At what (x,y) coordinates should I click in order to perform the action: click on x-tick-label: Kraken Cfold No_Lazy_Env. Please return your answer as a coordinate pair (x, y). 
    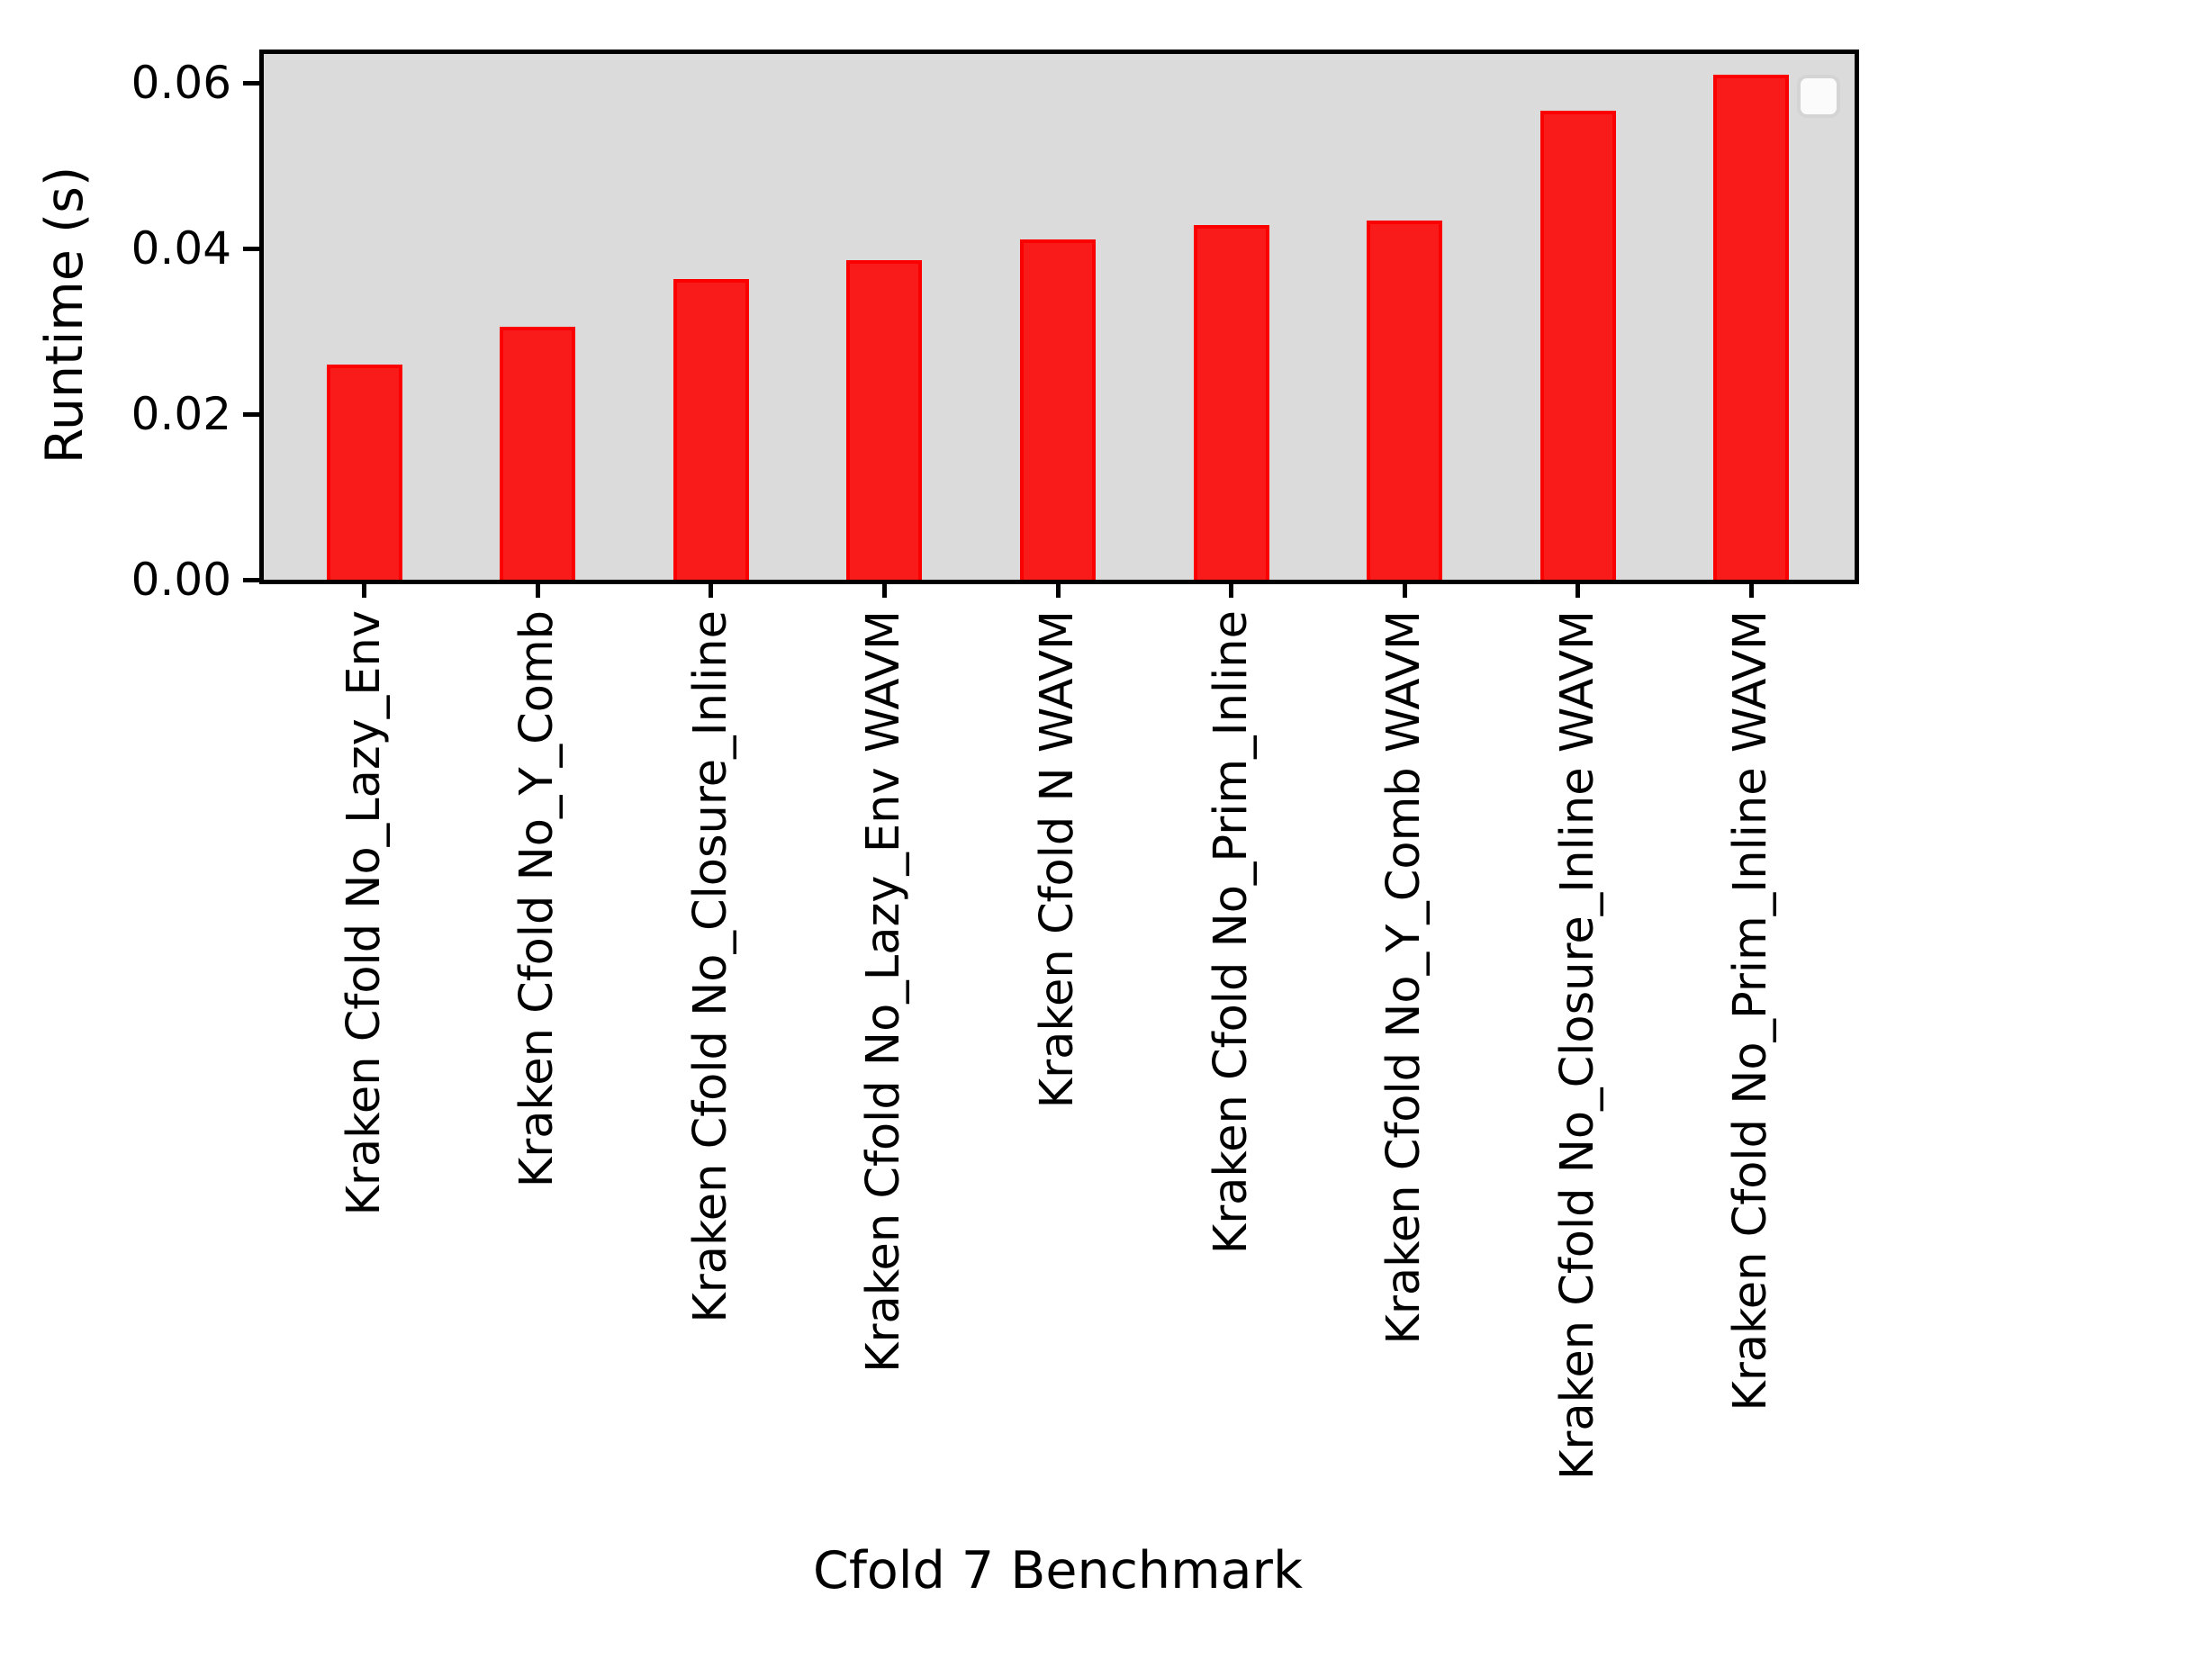
    Looking at the image, I should click on (364, 913).